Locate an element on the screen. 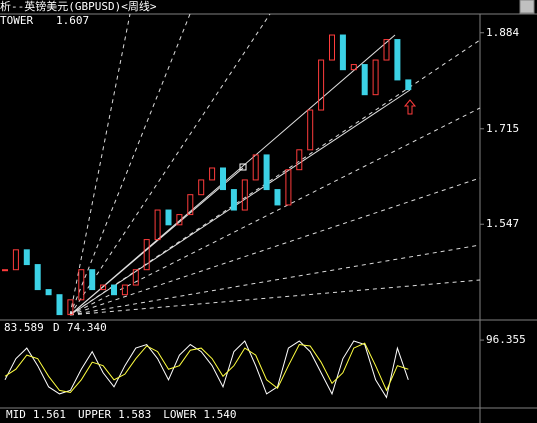 This screenshot has width=537, height=423. legend-value: 1.561 is located at coordinates (49, 414).